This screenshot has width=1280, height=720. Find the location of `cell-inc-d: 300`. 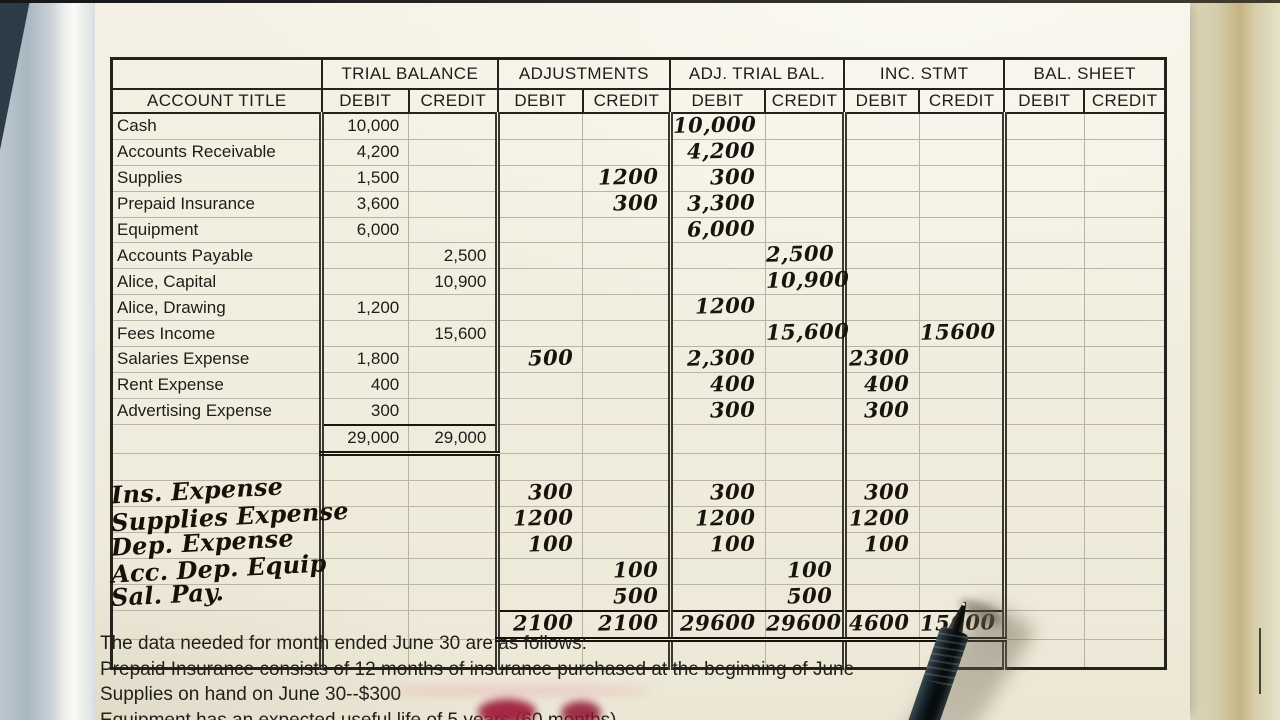

cell-inc-d: 300 is located at coordinates (880, 493).